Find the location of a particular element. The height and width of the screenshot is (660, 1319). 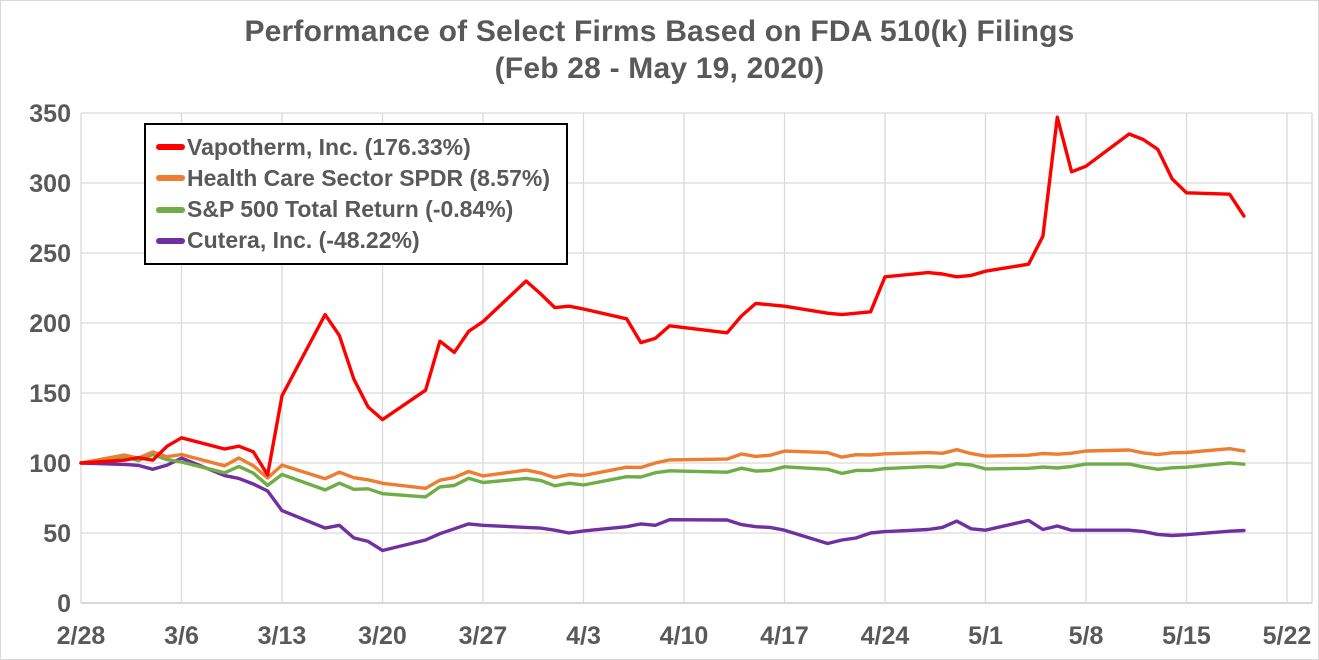

legend-label: Vapotherm, Inc. (176.33%) is located at coordinates (329, 146).